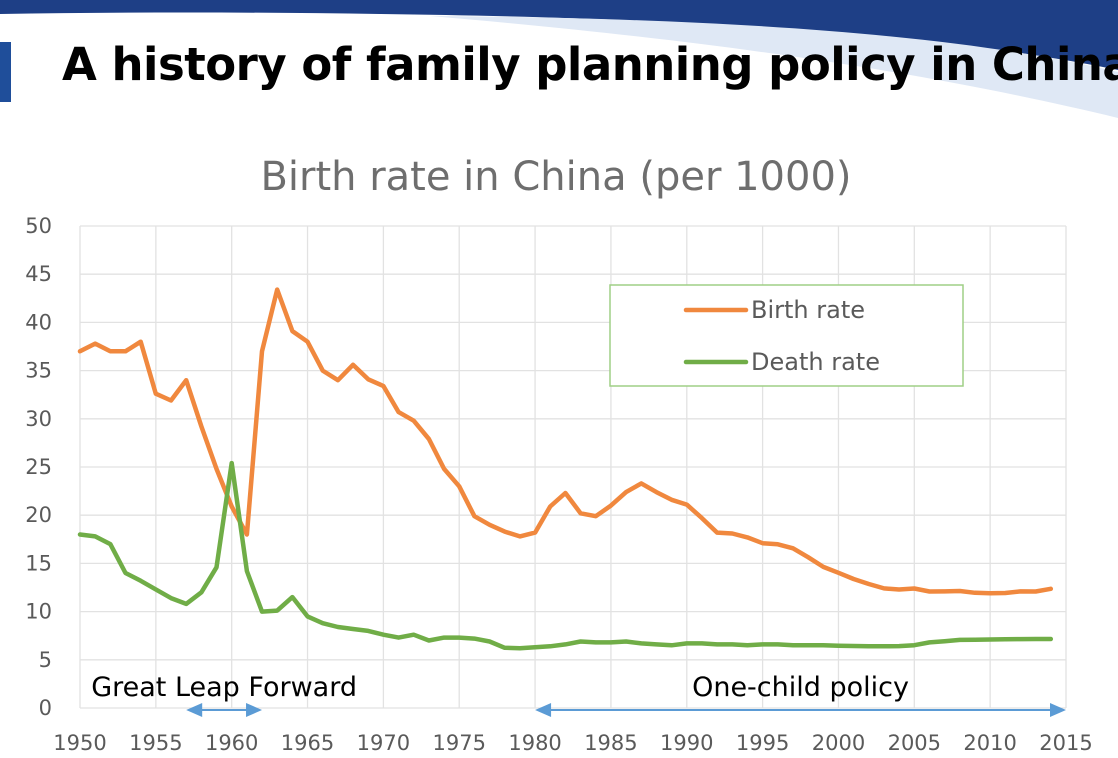 This screenshot has height=758, width=1118. I want to click on y-tick-label: 45, so click(38, 274).